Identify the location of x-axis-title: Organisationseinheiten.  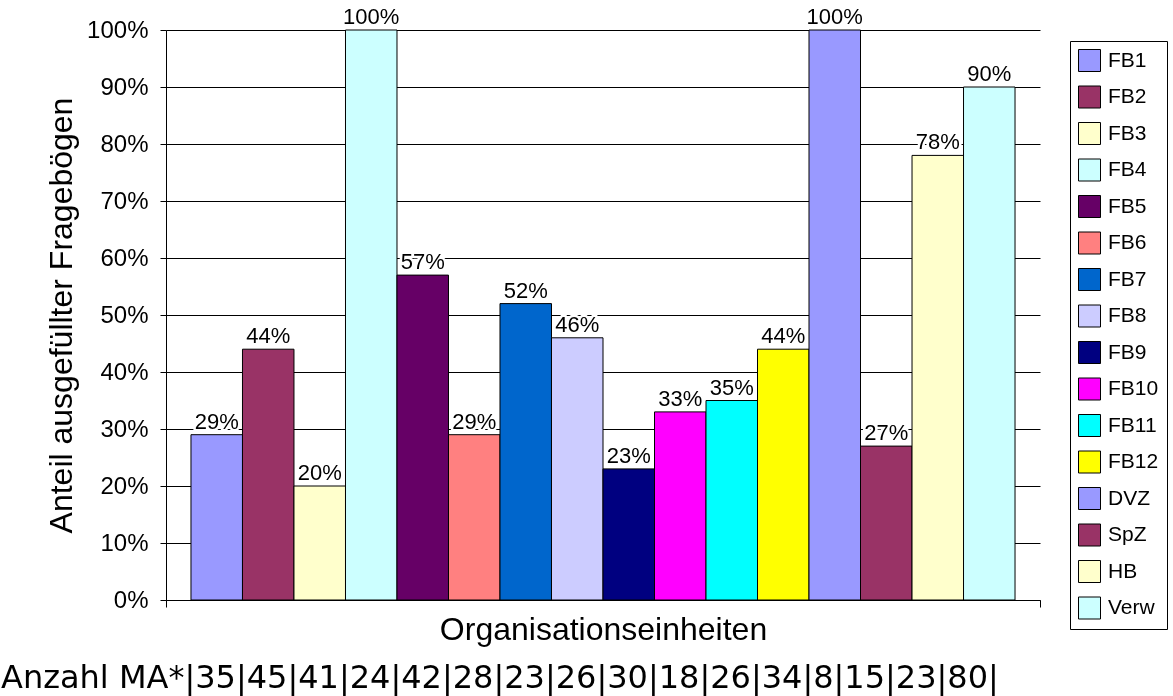
(603, 629).